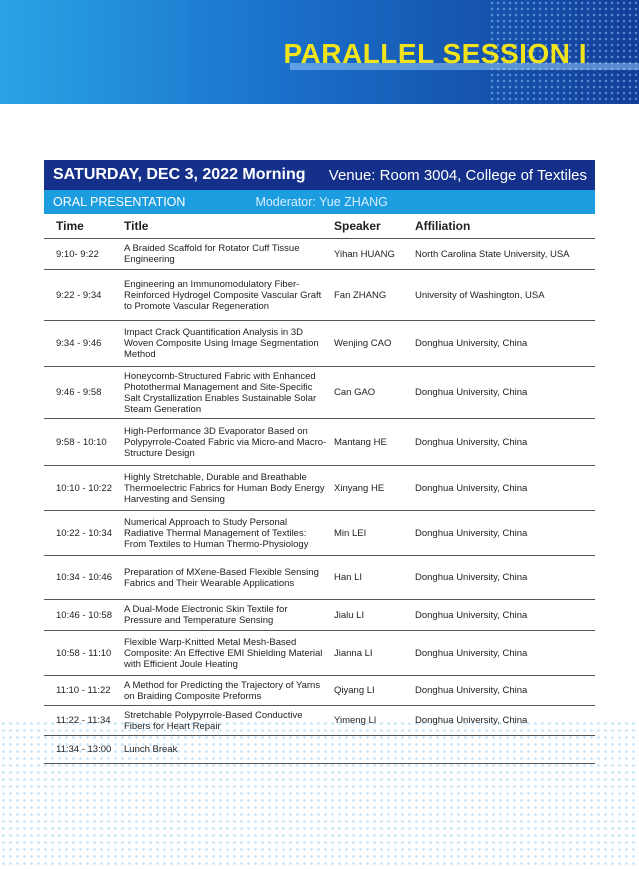  Describe the element at coordinates (357, 226) in the screenshot. I see `col-speaker: Speaker` at that location.